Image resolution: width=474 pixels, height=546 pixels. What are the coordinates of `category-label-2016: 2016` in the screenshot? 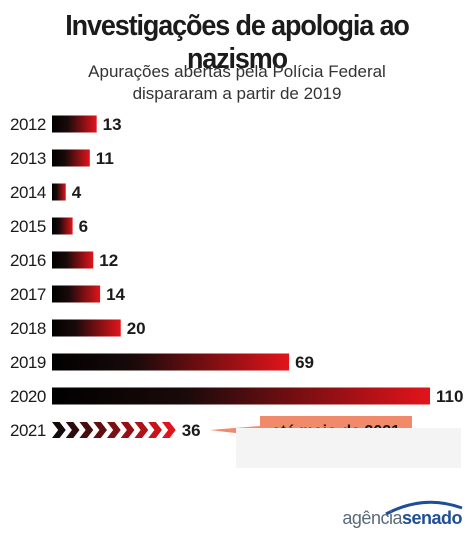 It's located at (28, 260).